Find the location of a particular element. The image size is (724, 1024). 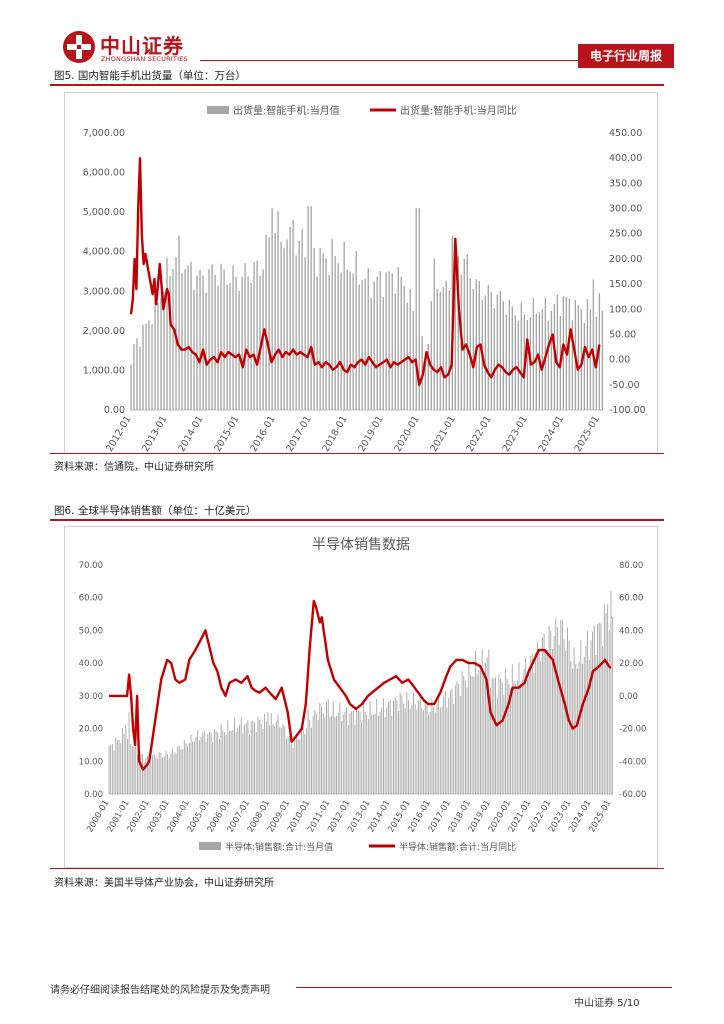

y-left-tick-label: 3,000.00 is located at coordinates (104, 291).